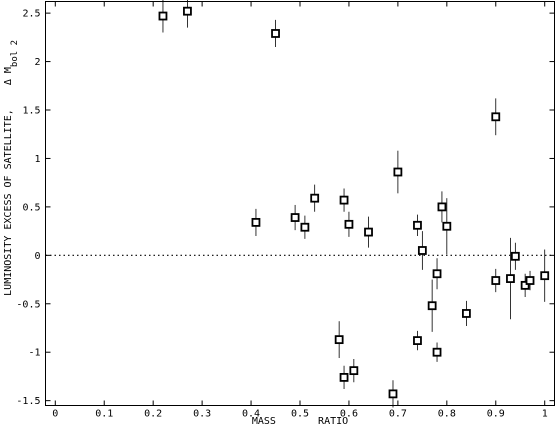 The image size is (558, 430). Describe the element at coordinates (496, 414) in the screenshot. I see `x-tick-label: 0.9` at that location.